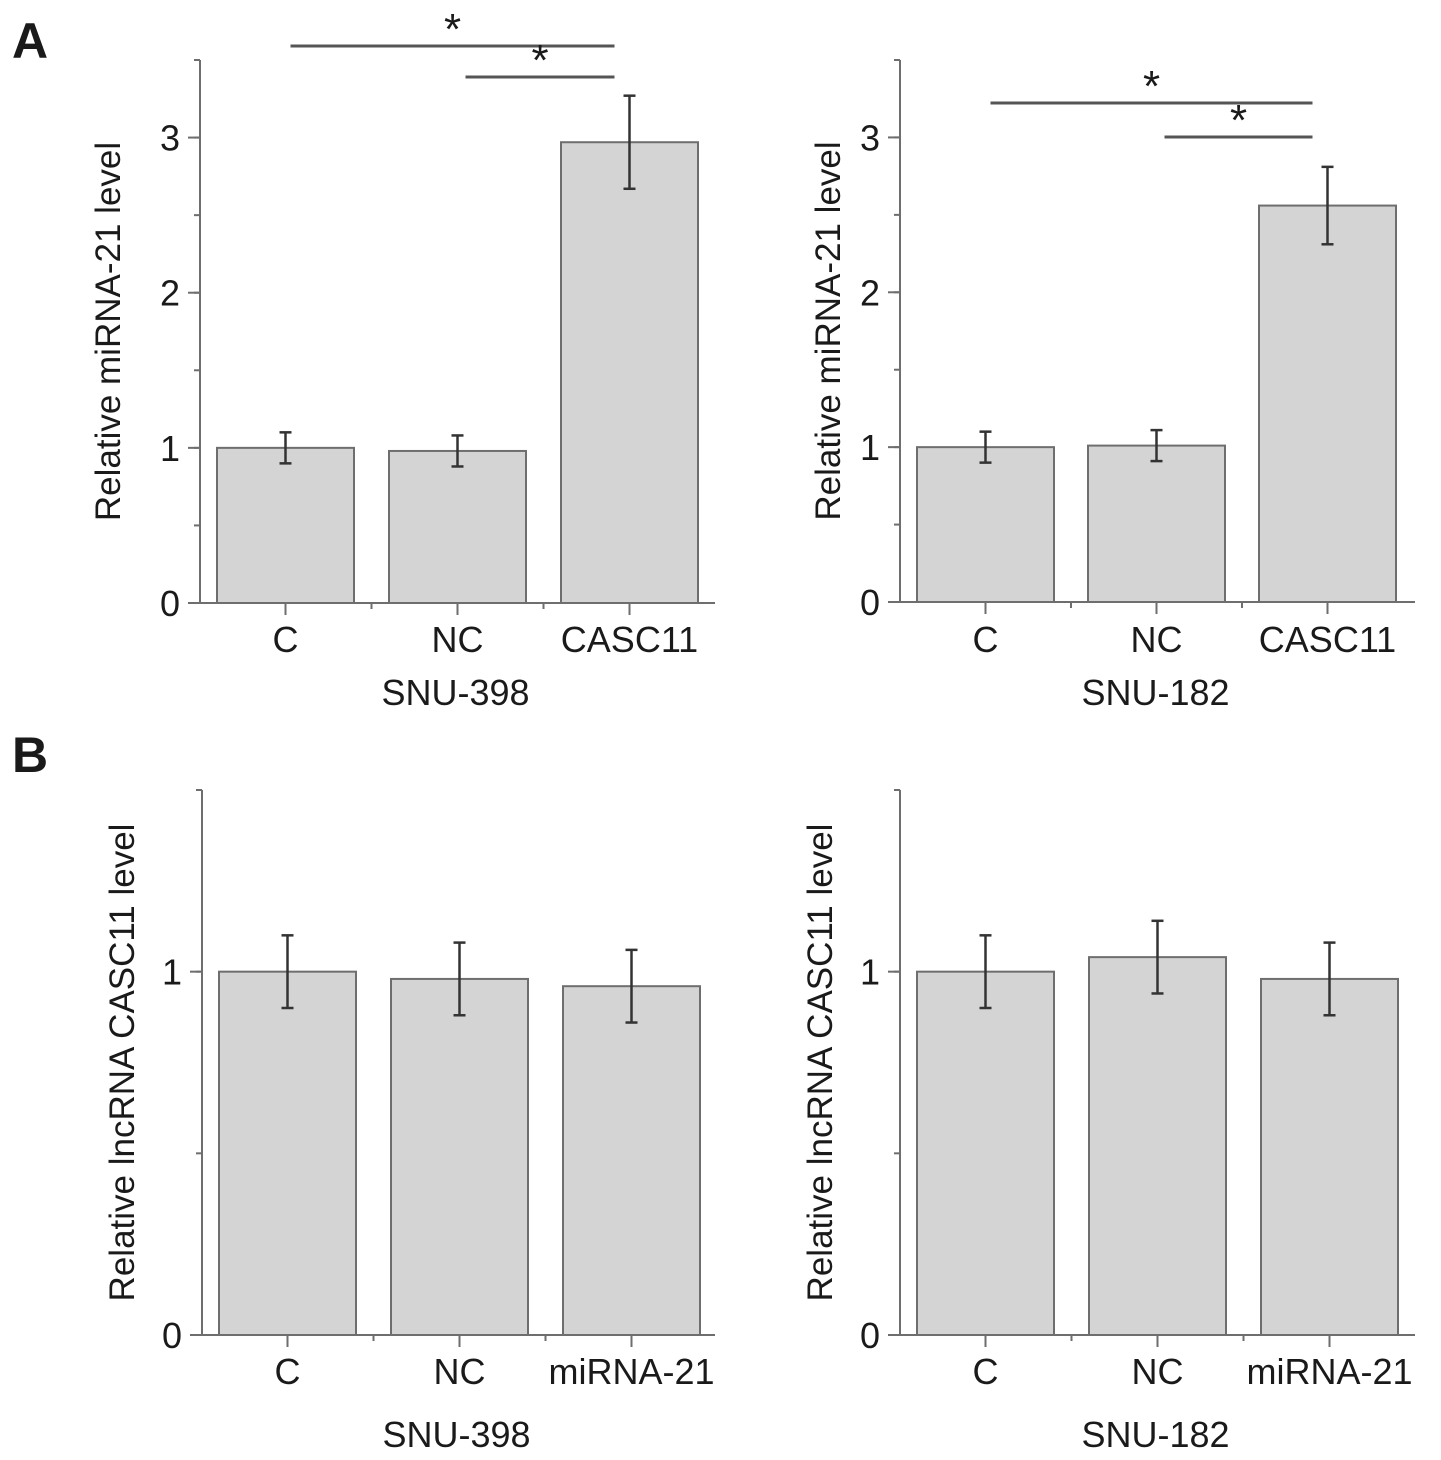 This screenshot has width=1441, height=1460. I want to click on panel-label-b: B, so click(30, 755).